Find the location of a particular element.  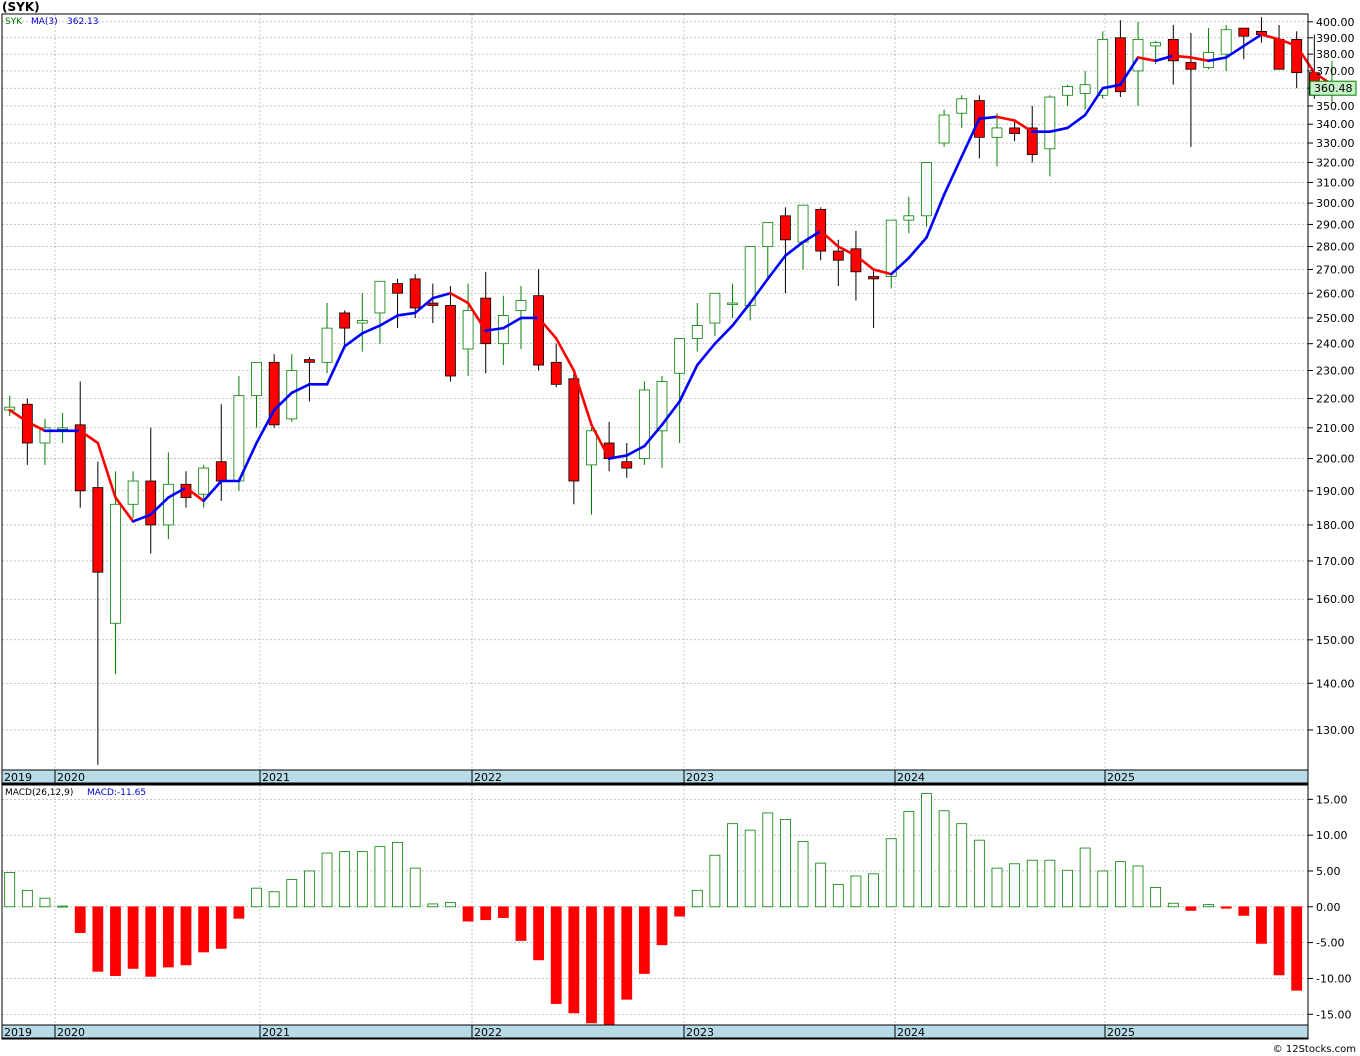

last-price-tag: 360.48 is located at coordinates (1333, 88).